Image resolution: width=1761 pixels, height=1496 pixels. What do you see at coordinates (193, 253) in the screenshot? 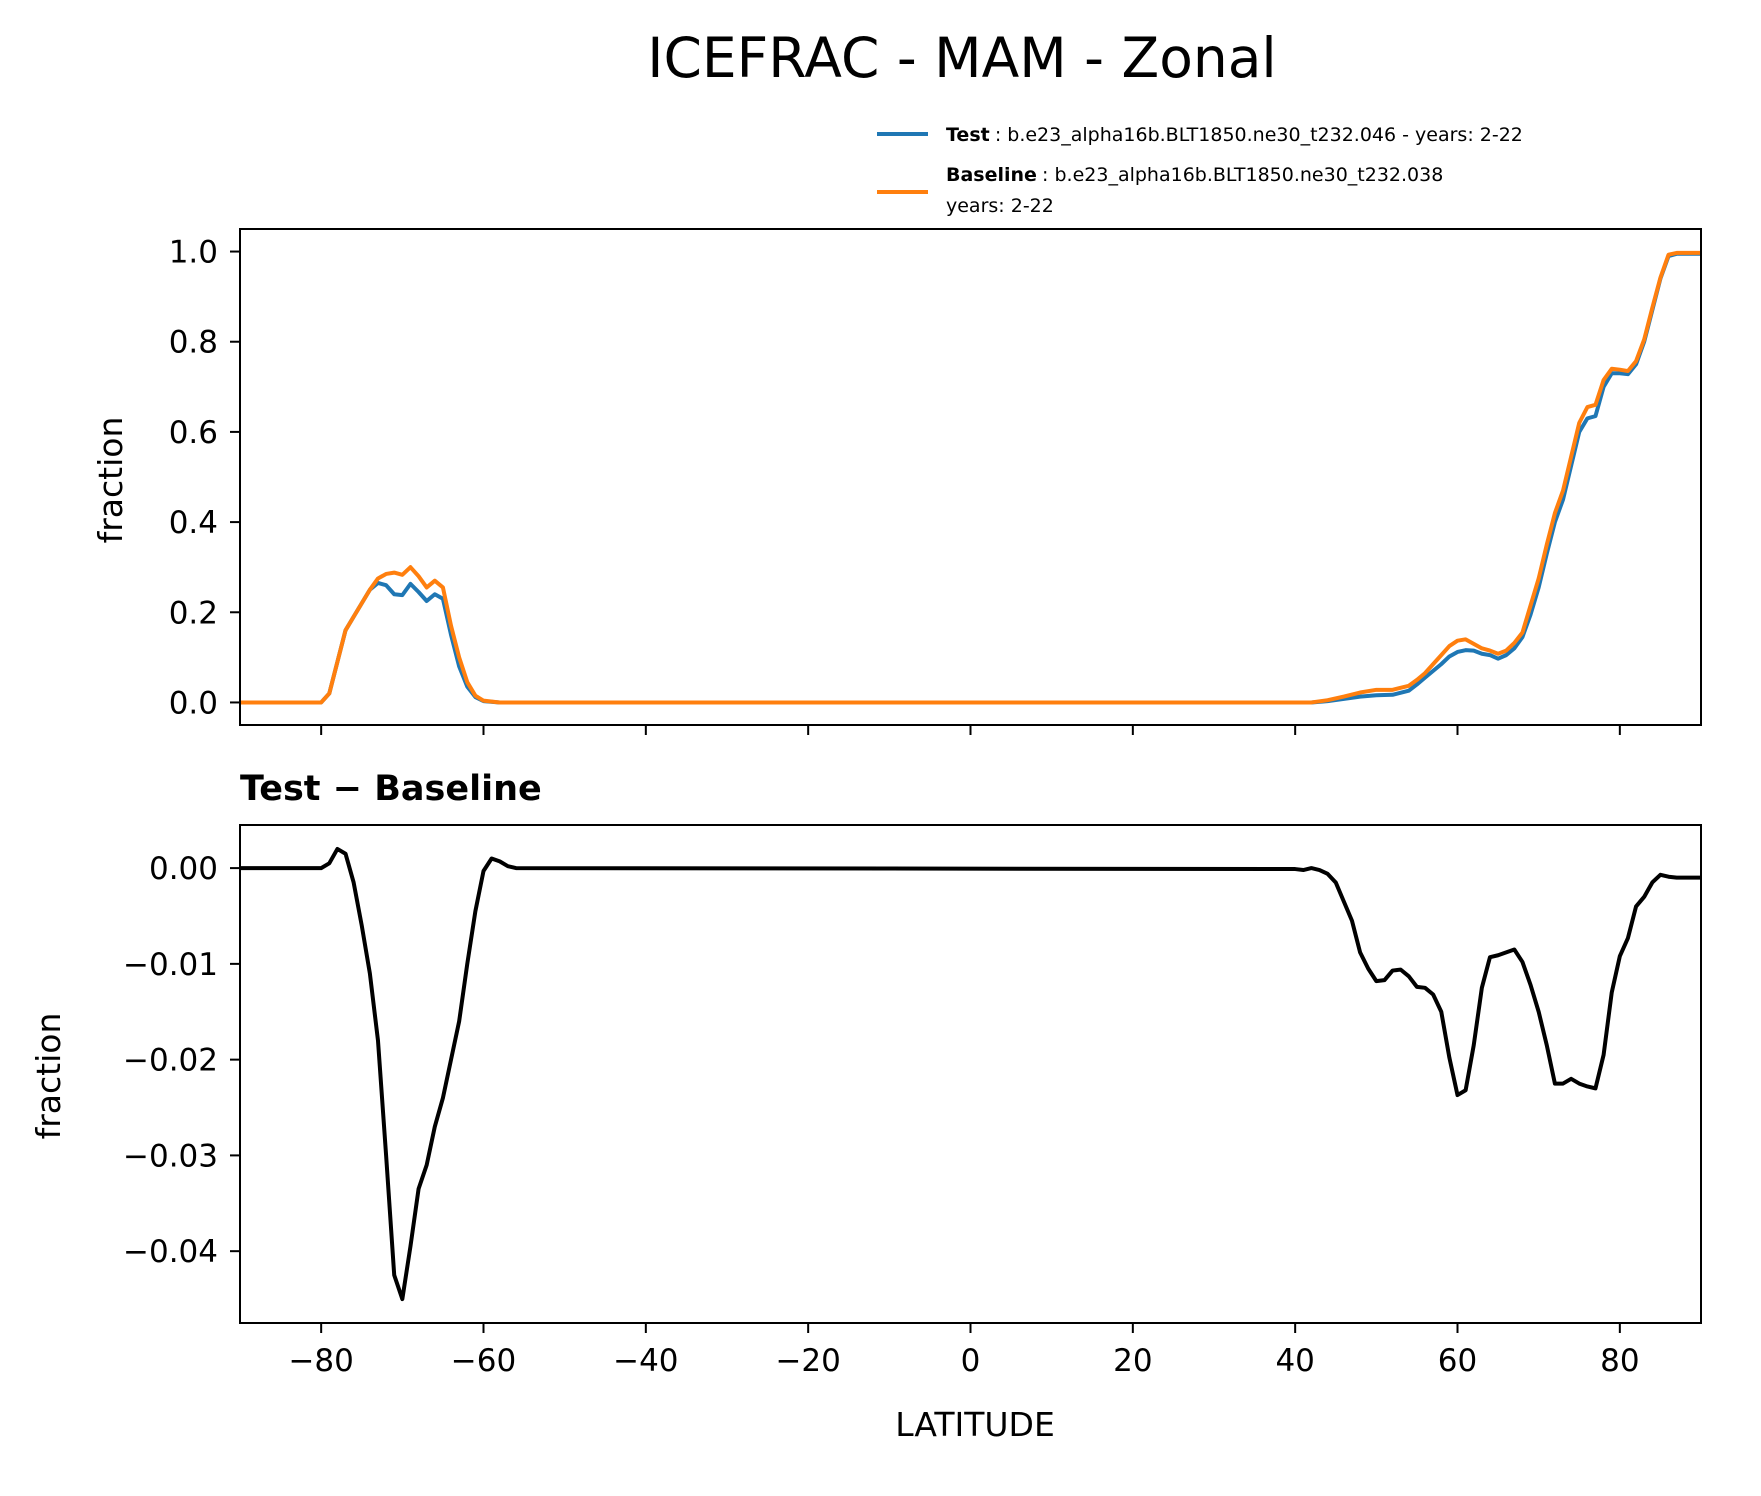
I see `top-y-tick-label: 1.0` at bounding box center [193, 253].